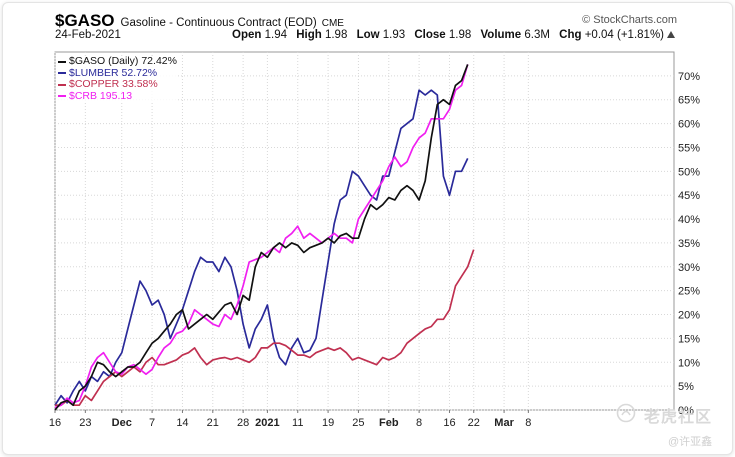 This screenshot has height=457, width=735. What do you see at coordinates (113, 72) in the screenshot?
I see `legend-label: $LUMBER 52.72%` at bounding box center [113, 72].